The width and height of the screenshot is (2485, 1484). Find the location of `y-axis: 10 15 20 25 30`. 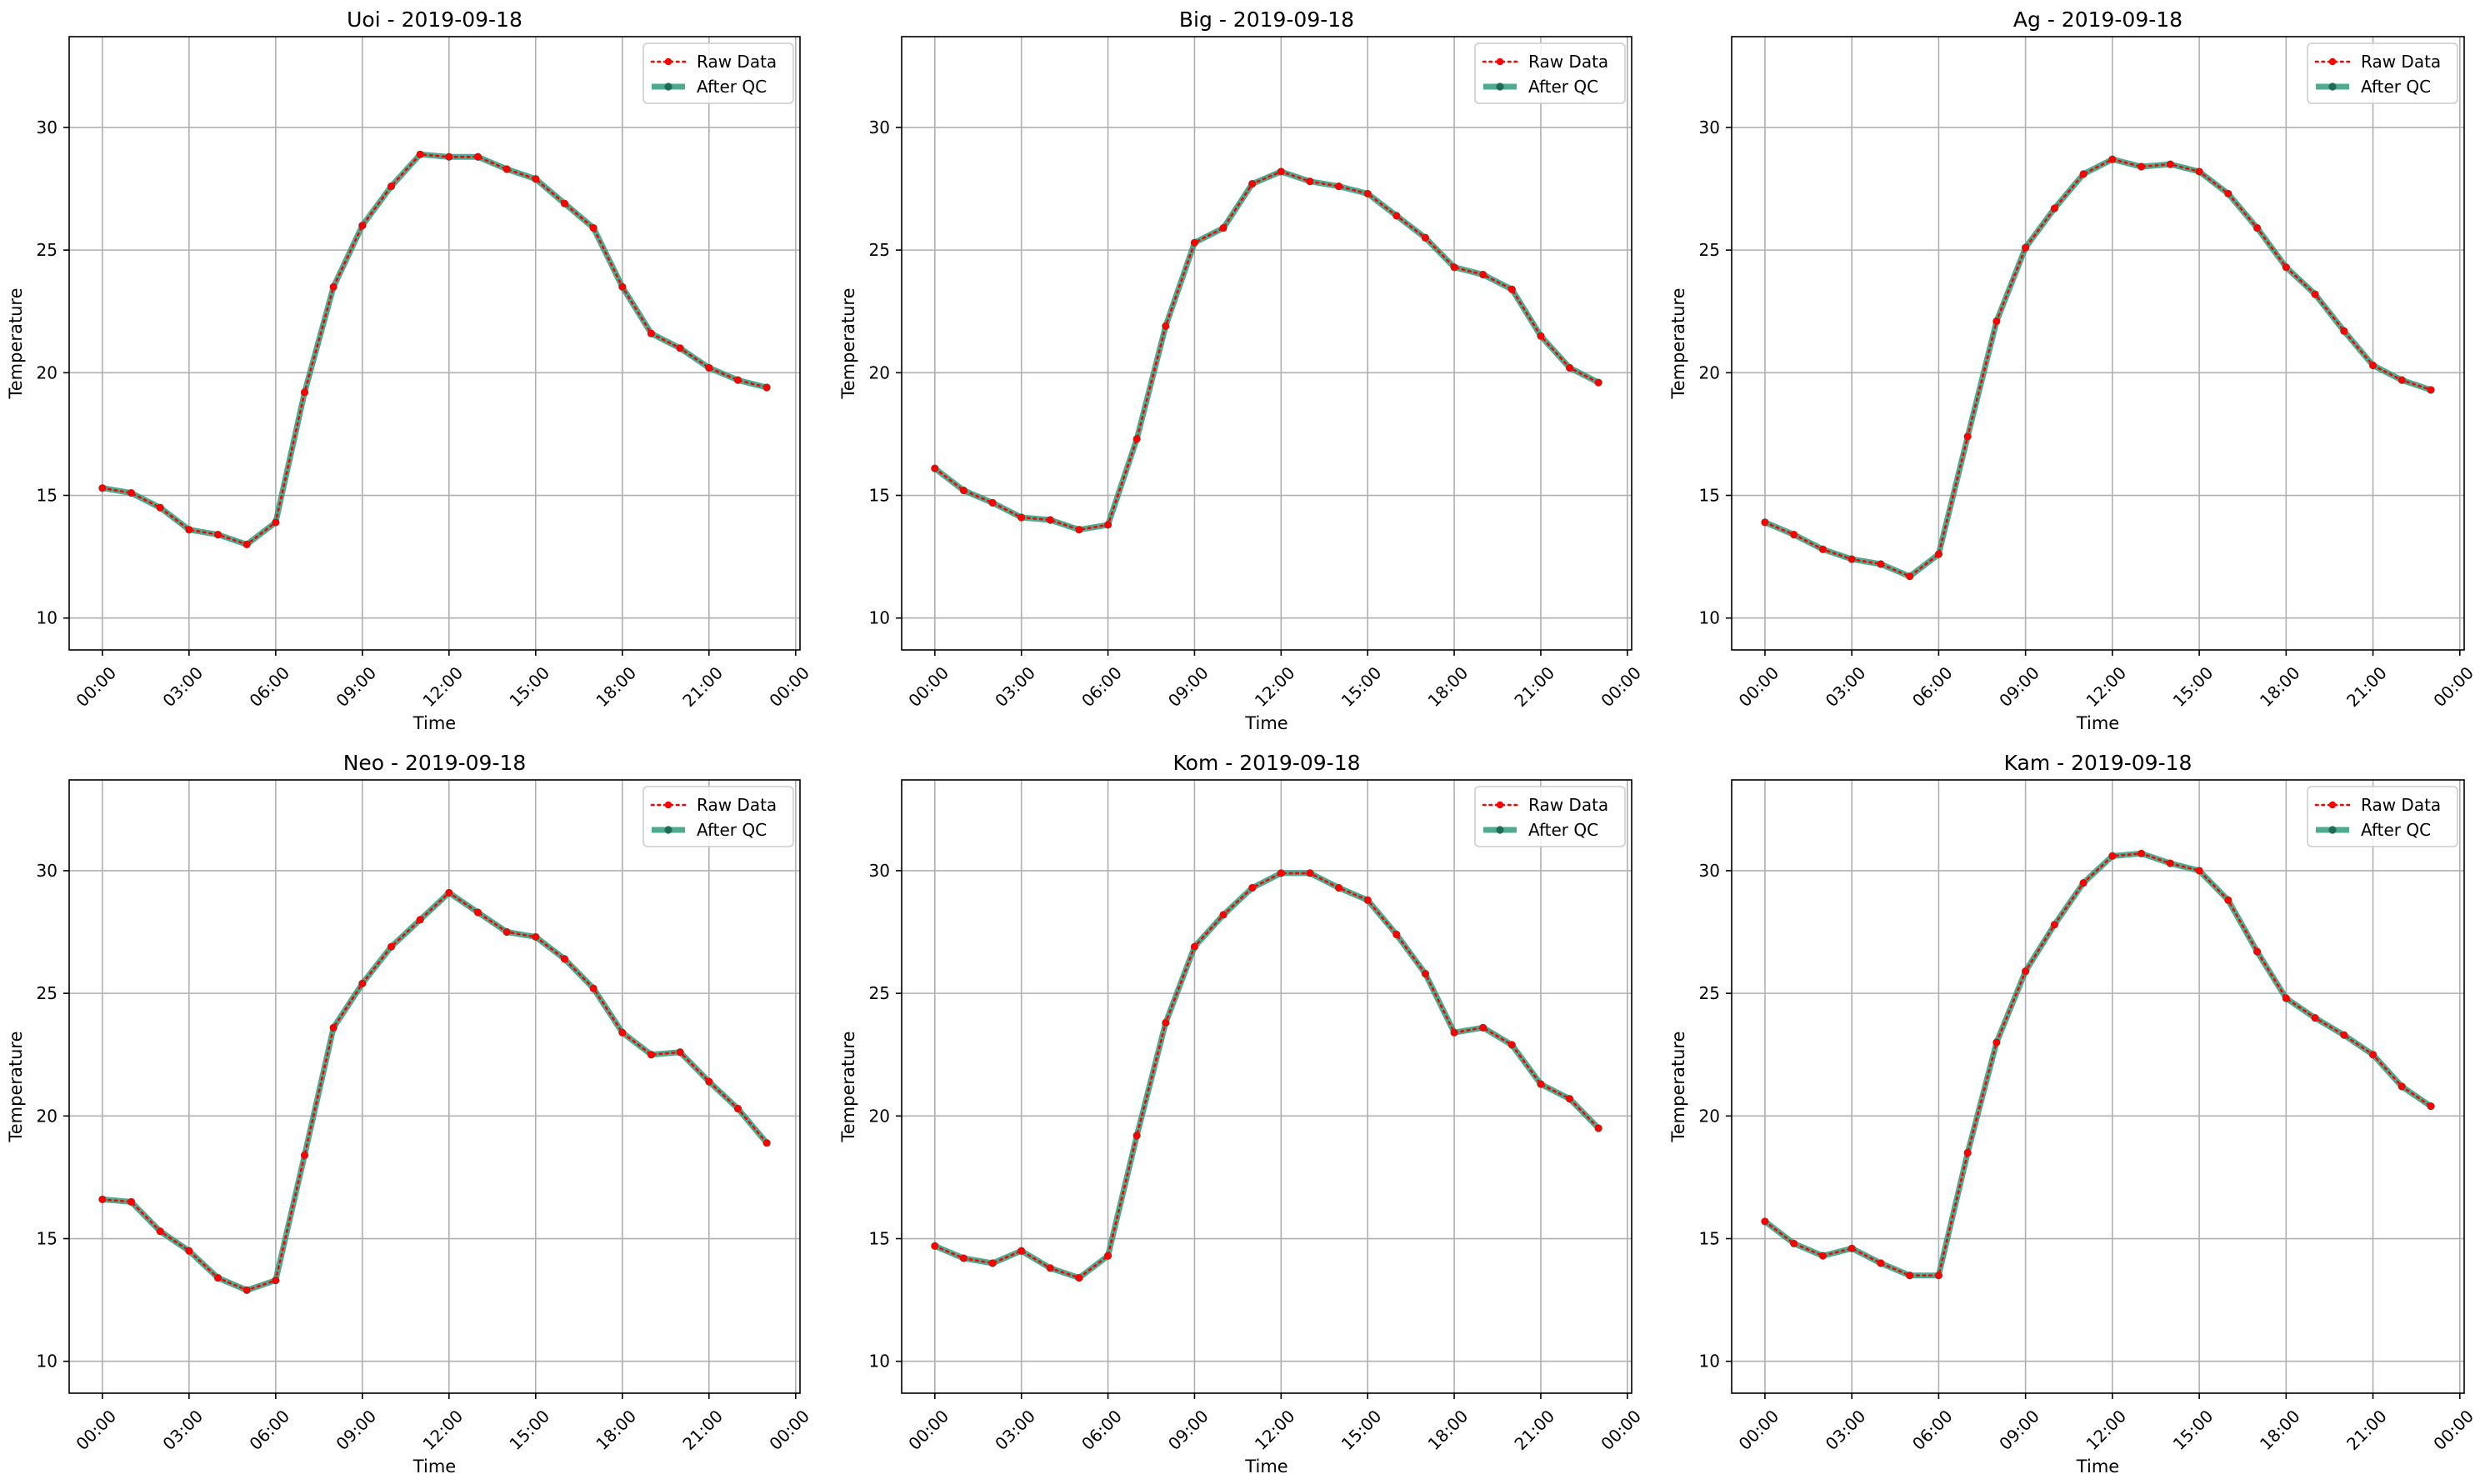

y-axis: 10 15 20 25 30 is located at coordinates (53, 1116).